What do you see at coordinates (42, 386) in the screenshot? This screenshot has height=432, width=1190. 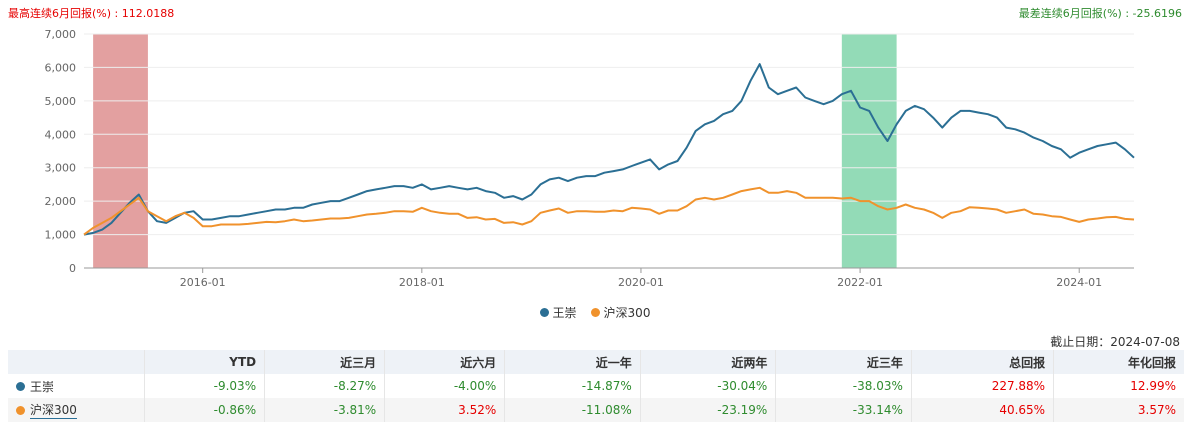 I see `fund-name: 王崇` at bounding box center [42, 386].